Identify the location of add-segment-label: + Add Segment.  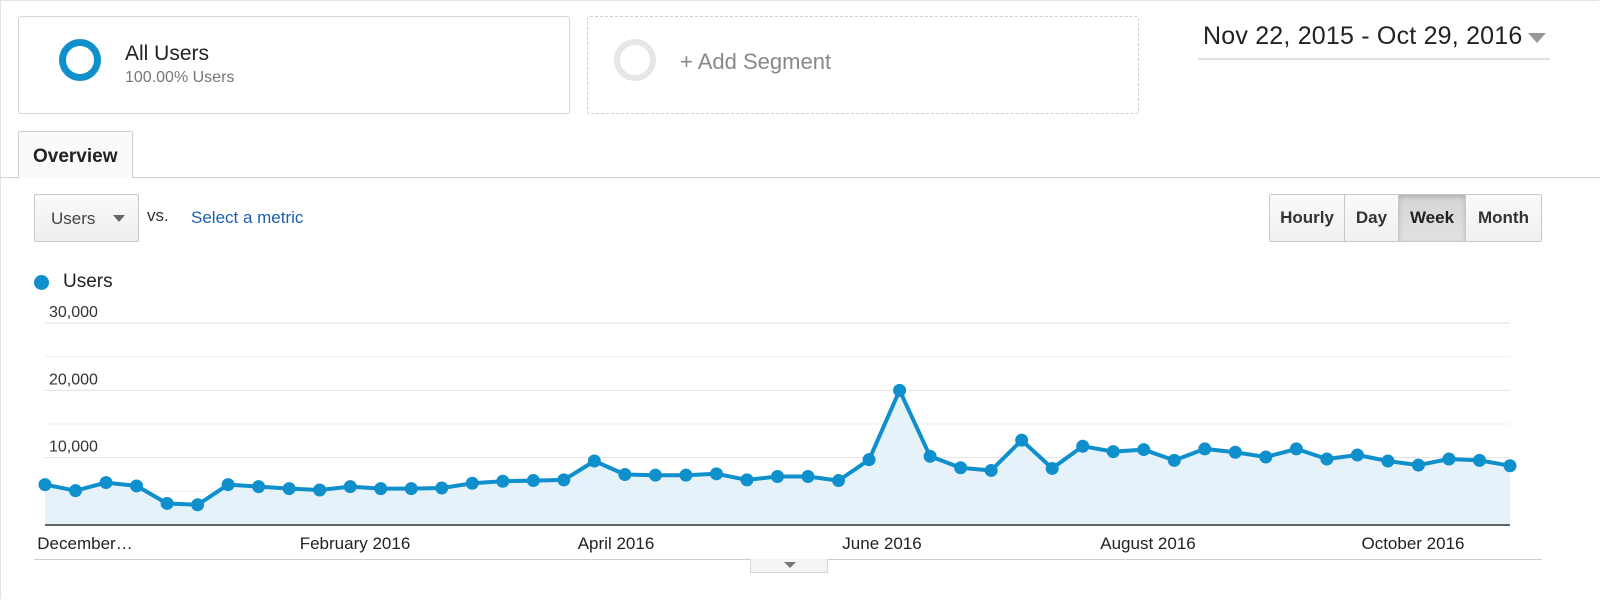
(756, 61).